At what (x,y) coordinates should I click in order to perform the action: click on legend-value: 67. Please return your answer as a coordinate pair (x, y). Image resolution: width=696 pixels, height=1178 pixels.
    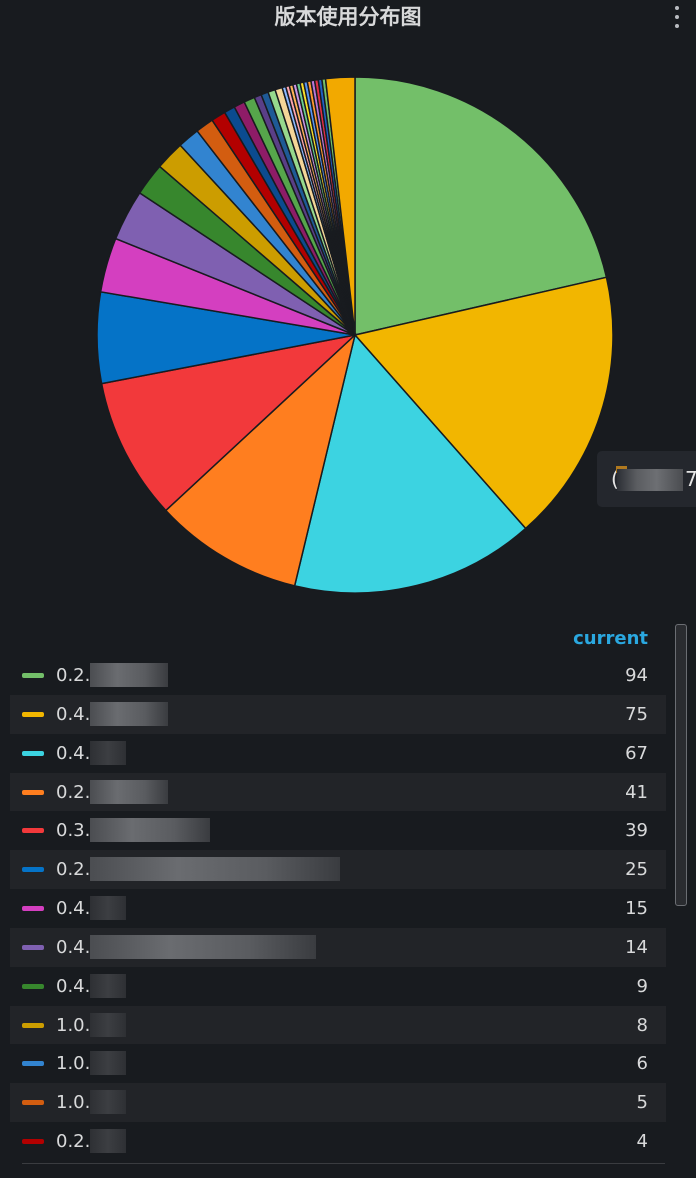
    Looking at the image, I should click on (636, 753).